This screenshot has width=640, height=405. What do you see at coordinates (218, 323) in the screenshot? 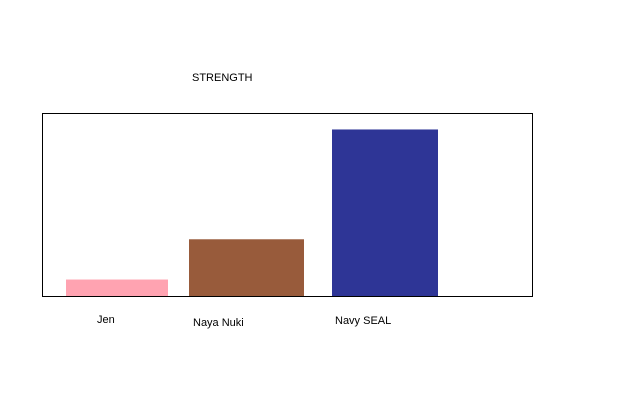
I see `x-tick-label: Naya Nuki` at bounding box center [218, 323].